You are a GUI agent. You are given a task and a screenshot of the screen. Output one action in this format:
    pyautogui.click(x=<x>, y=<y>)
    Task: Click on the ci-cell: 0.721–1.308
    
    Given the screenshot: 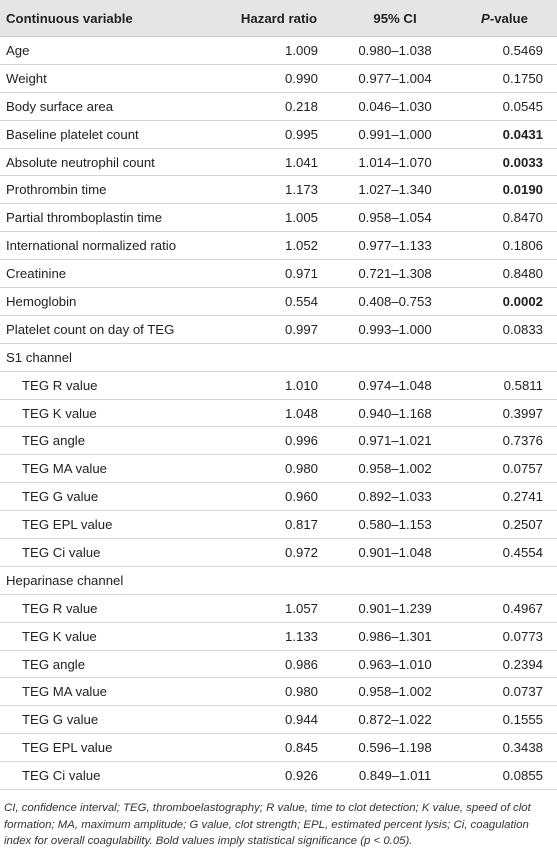 What is the action you would take?
    pyautogui.click(x=395, y=274)
    